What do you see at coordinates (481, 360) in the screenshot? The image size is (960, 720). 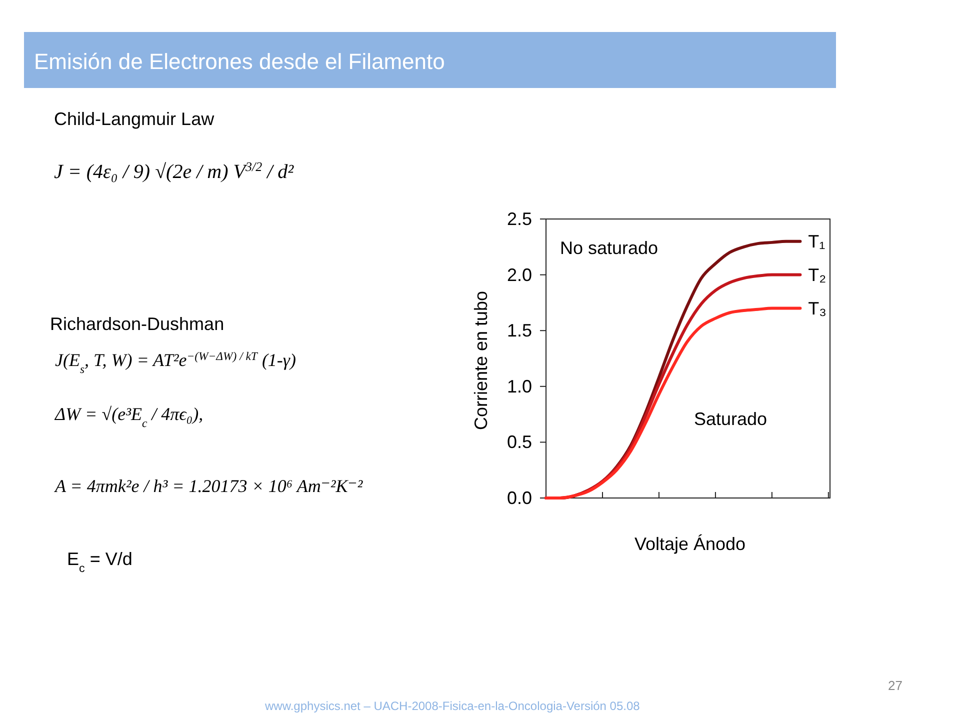 I see `y-axis-title: Corriente en tubo` at bounding box center [481, 360].